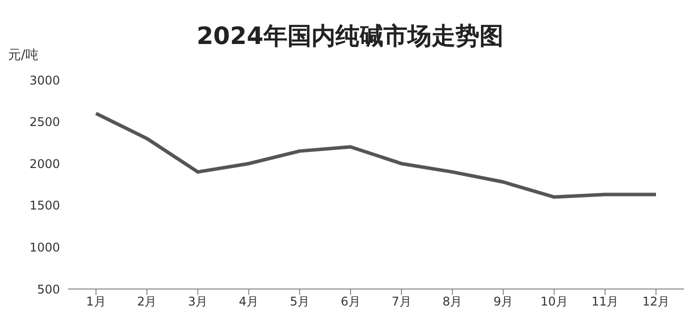  Describe the element at coordinates (44, 80) in the screenshot. I see `y-tick-label: 3000` at that location.